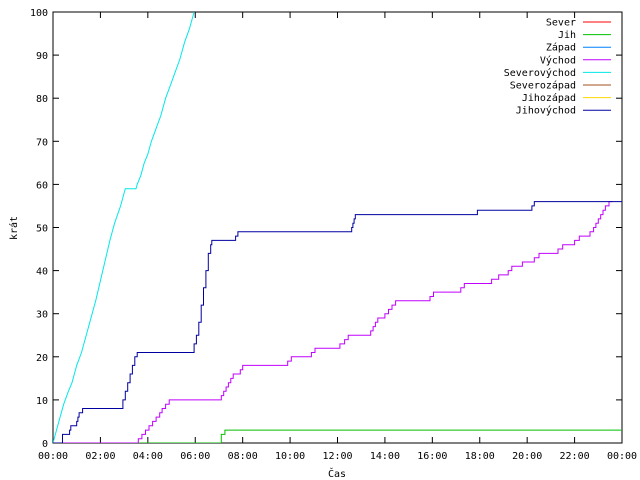  I want to click on x-tick-label: 14:00, so click(385, 456).